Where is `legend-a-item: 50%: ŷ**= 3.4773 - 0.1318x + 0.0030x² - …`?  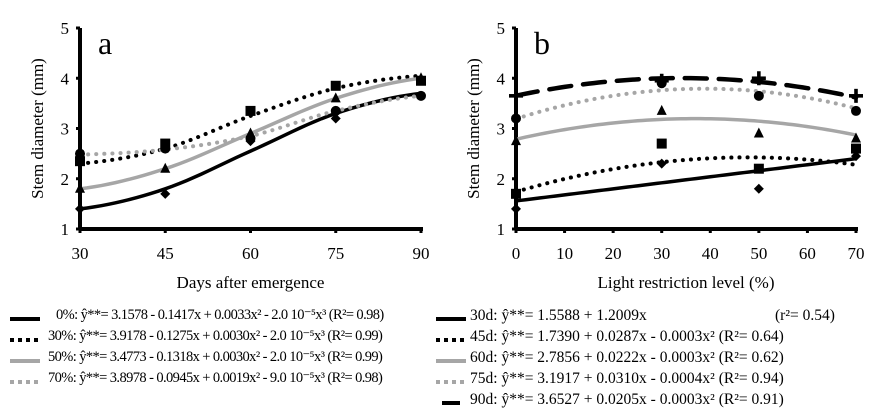
legend-a-item: 50%: ŷ**= 3.4773 - 0.1318x + 0.0030x² - … is located at coordinates (215, 357).